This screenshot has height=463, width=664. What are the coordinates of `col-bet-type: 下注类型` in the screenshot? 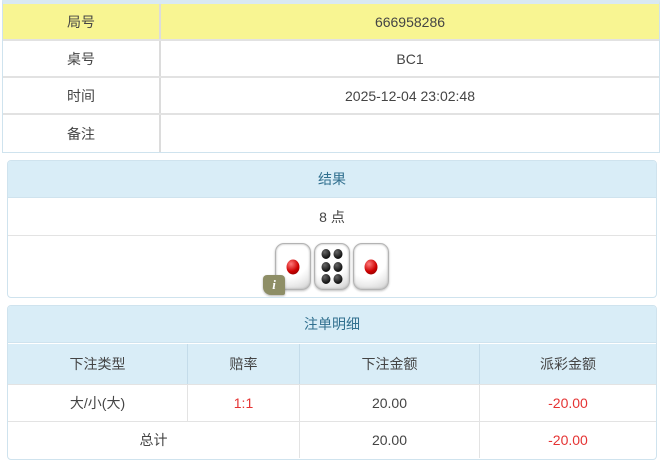 It's located at (98, 364).